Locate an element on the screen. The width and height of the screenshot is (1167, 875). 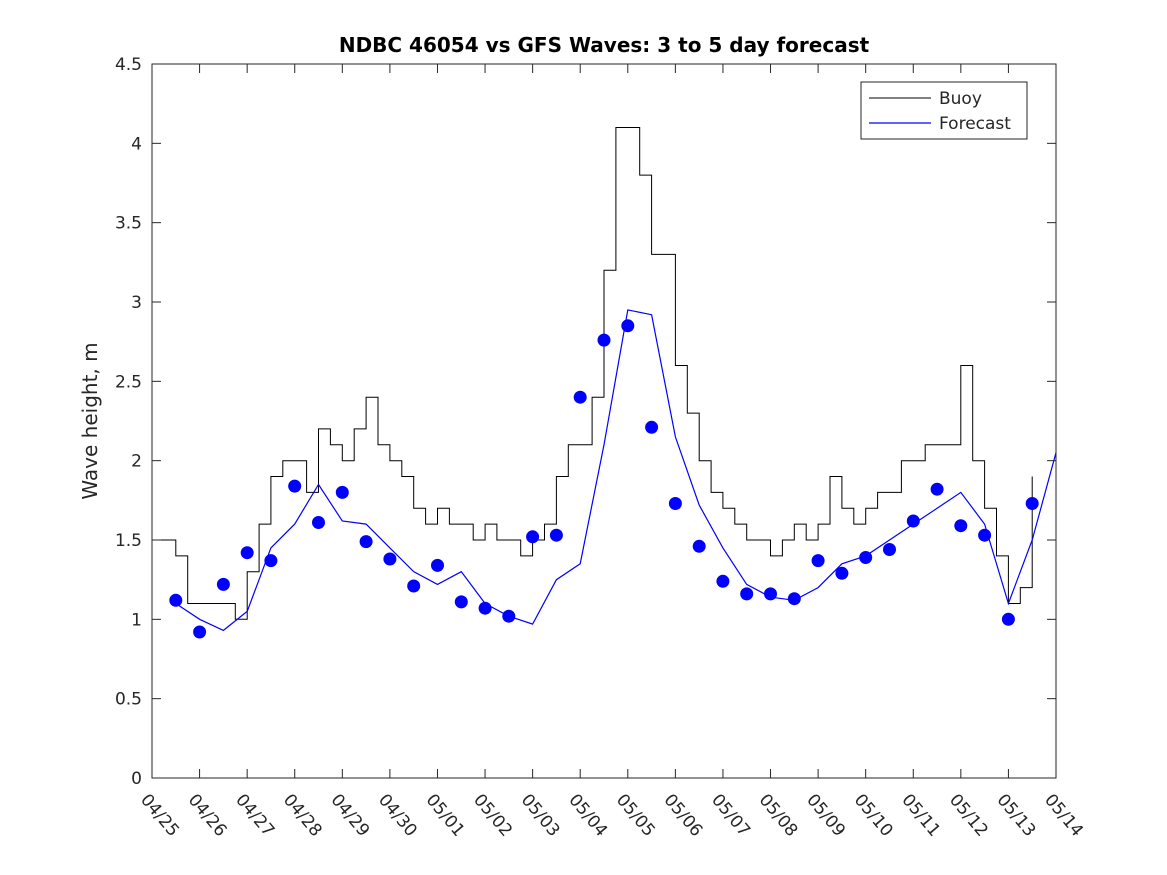
y-axis-label: Wave height, m is located at coordinates (90, 420).